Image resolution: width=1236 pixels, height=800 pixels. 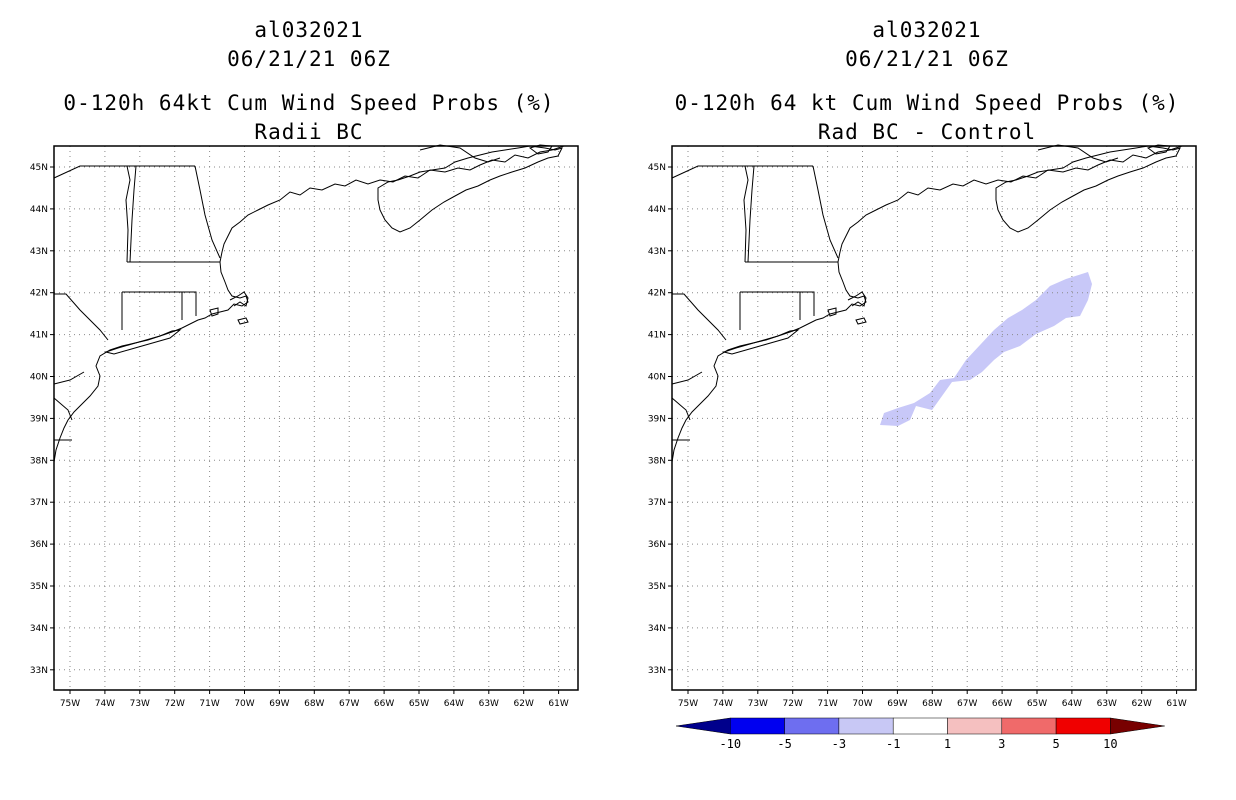 What do you see at coordinates (657, 545) in the screenshot?
I see `right-lat-label: 36N` at bounding box center [657, 545].